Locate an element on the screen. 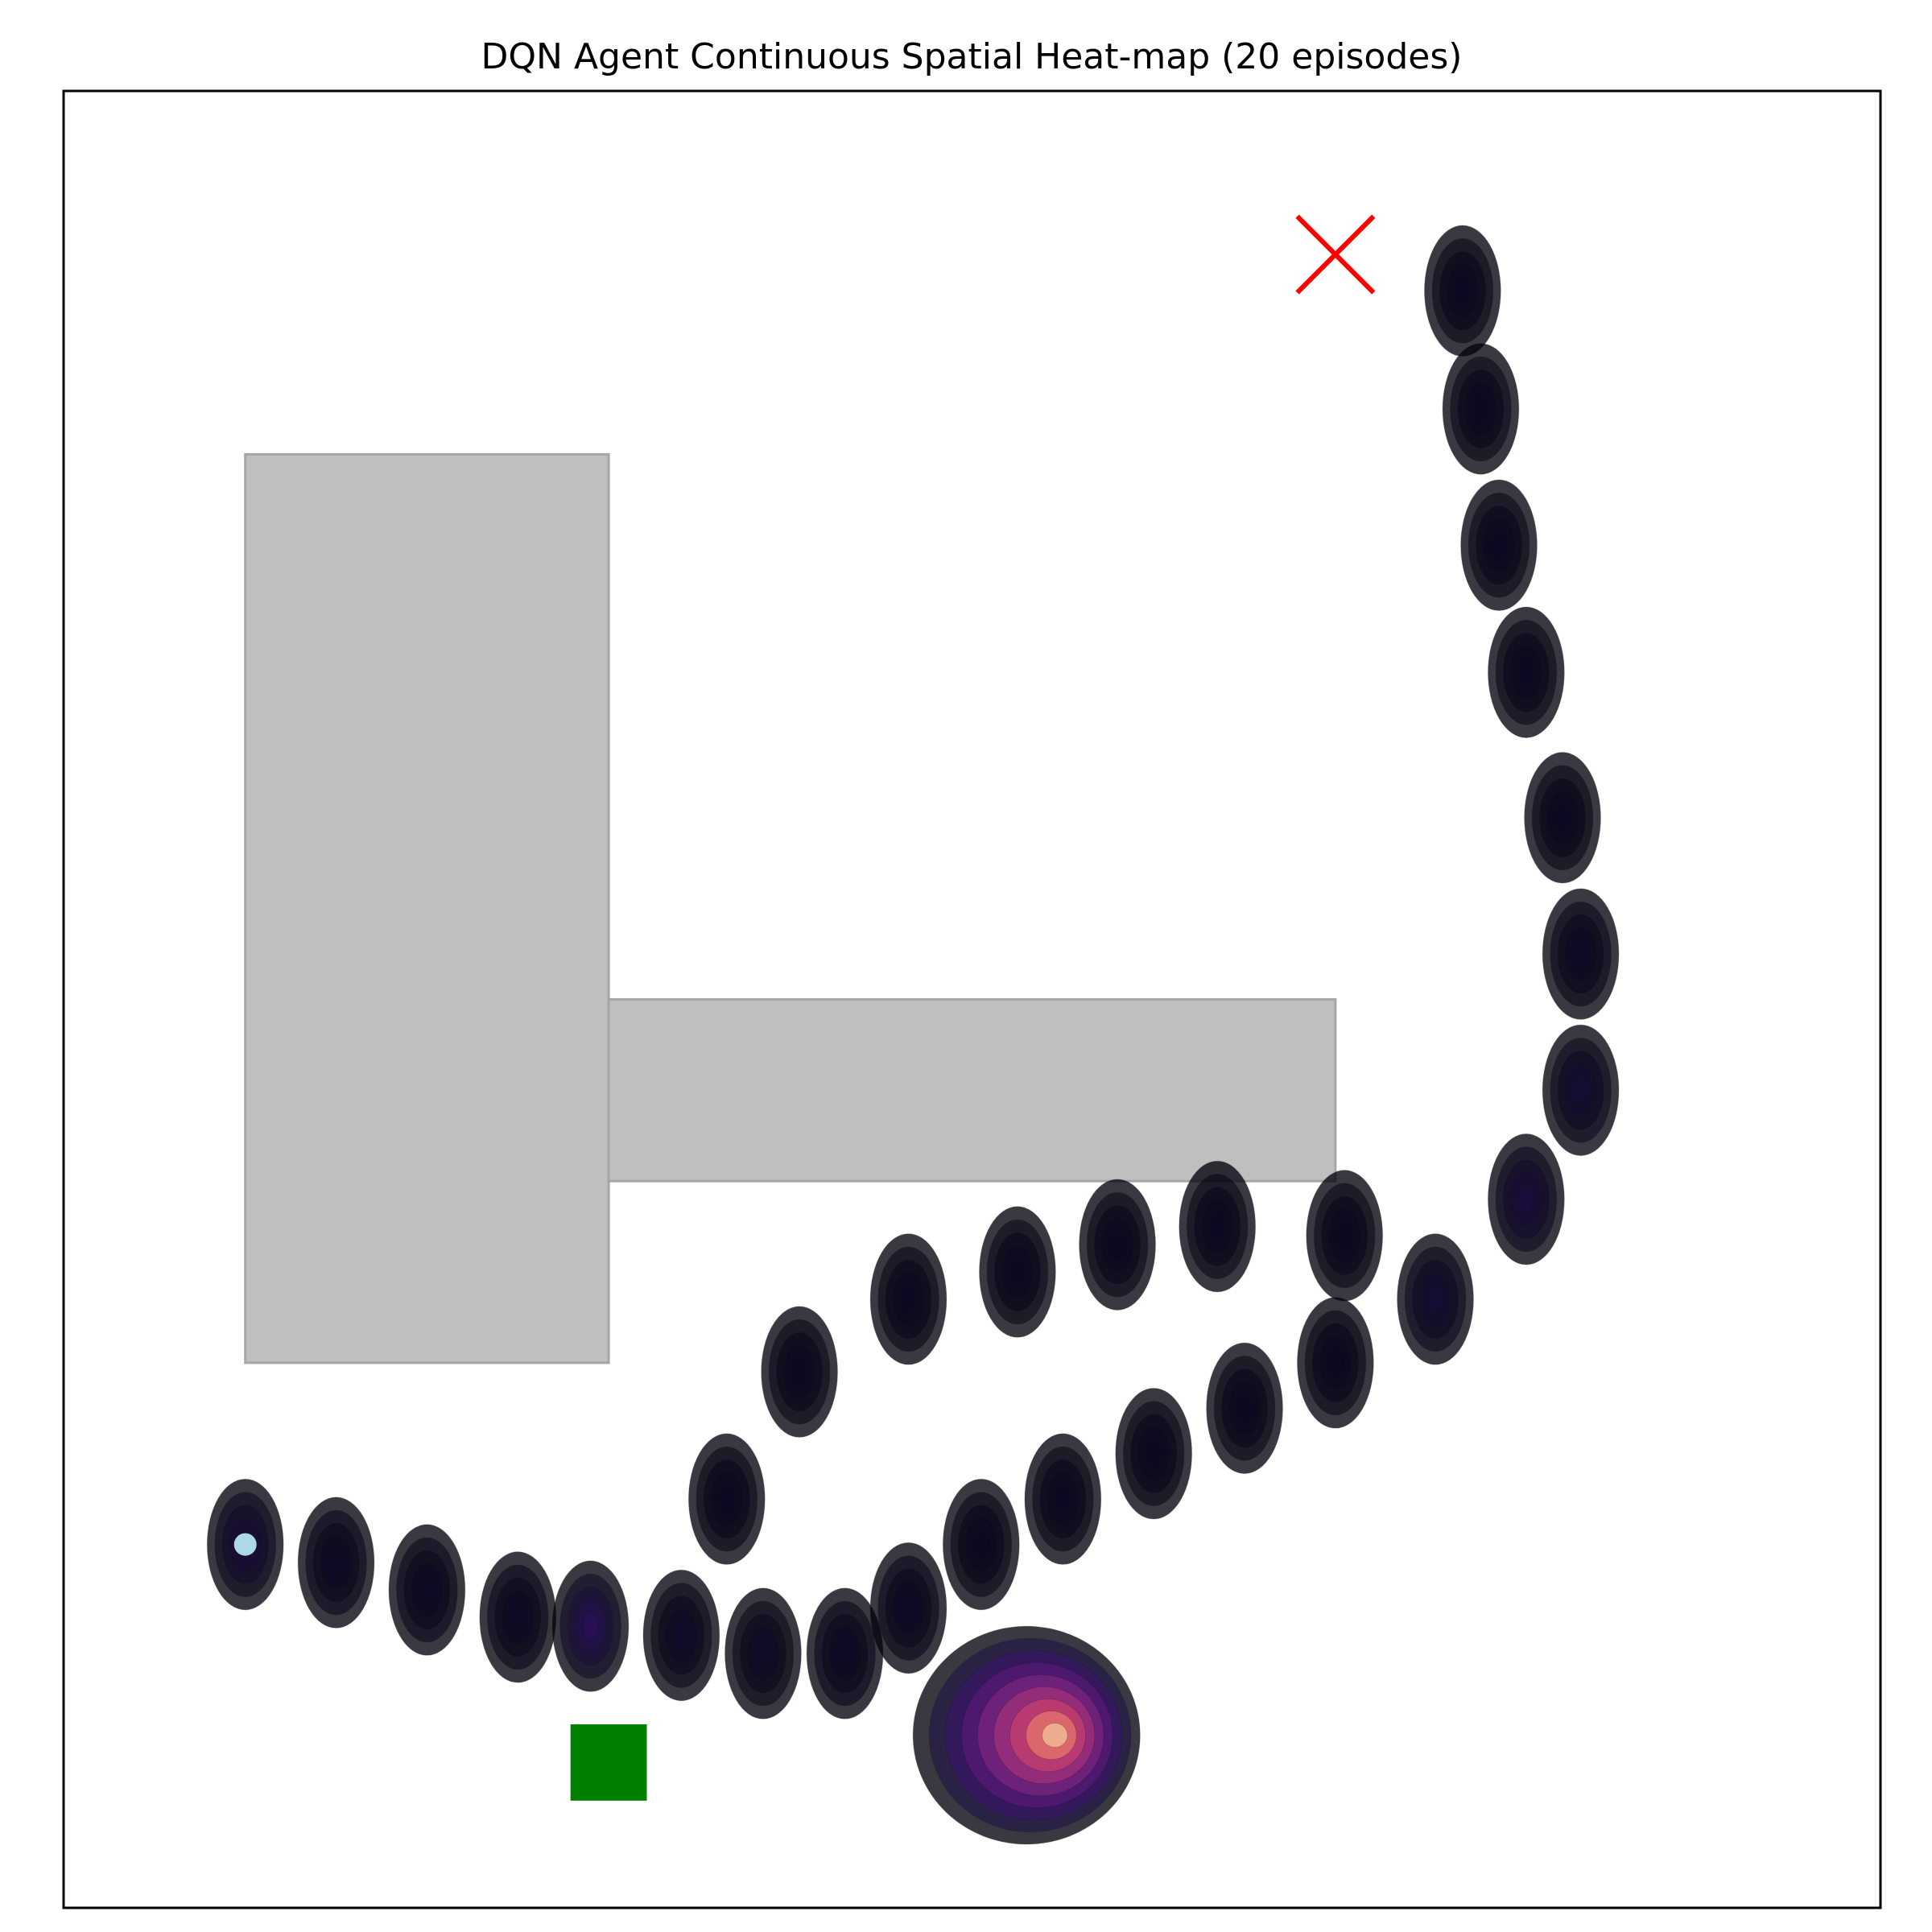  goal-marker-stroke is located at coordinates (1335, 254).